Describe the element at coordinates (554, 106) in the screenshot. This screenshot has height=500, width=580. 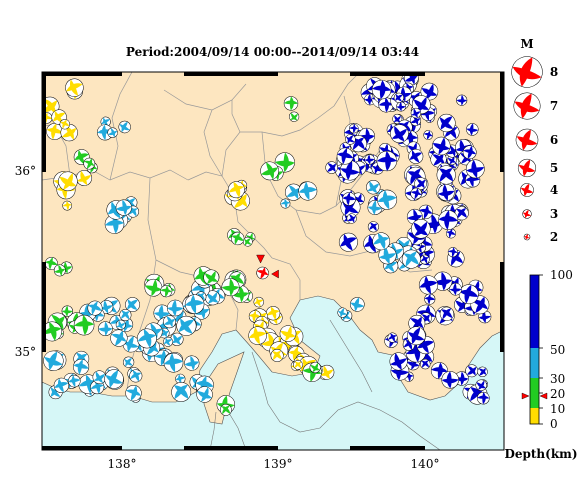
I see `mag-label-7: 7` at that location.